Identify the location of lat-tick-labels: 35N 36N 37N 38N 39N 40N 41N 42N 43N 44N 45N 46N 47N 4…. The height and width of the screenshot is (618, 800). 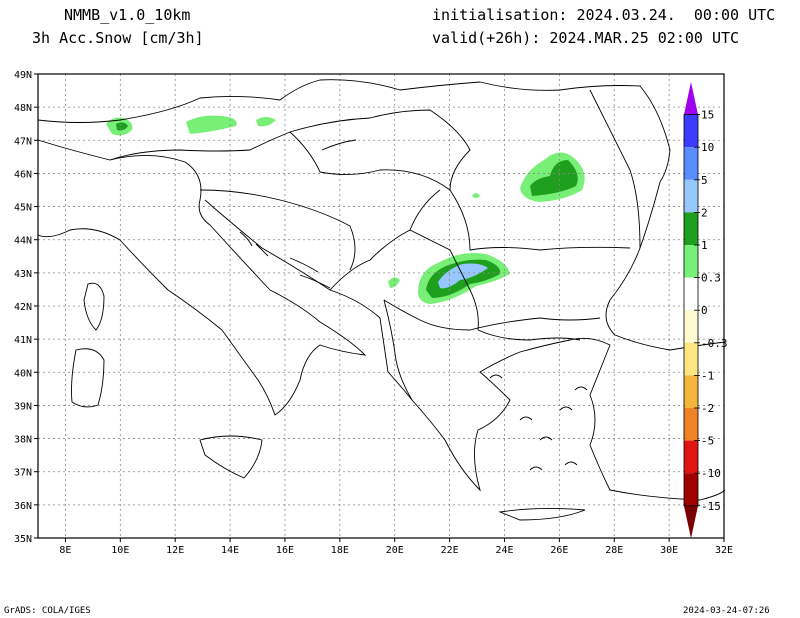
(26, 307).